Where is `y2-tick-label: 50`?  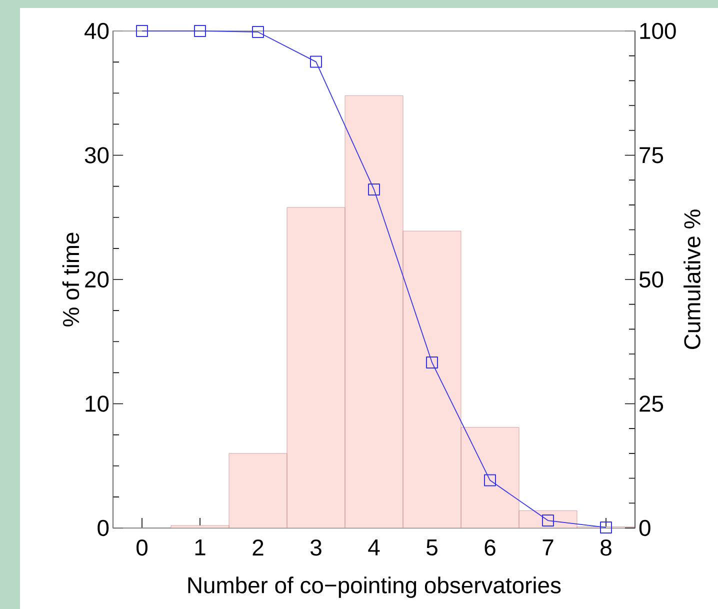 y2-tick-label: 50 is located at coordinates (651, 279).